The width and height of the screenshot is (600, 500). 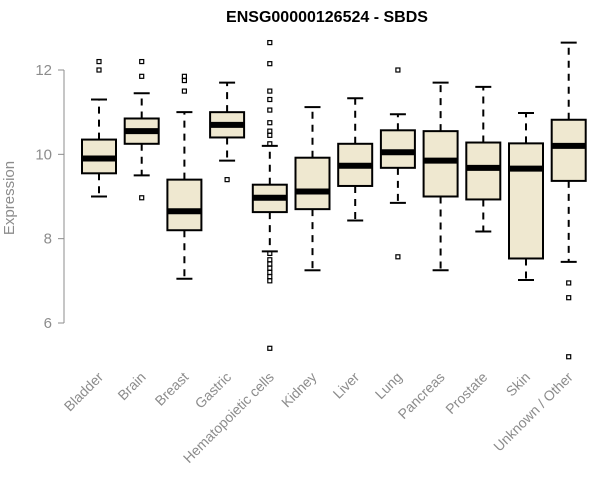 What do you see at coordinates (184, 176) in the screenshot?
I see `box-breast` at bounding box center [184, 176].